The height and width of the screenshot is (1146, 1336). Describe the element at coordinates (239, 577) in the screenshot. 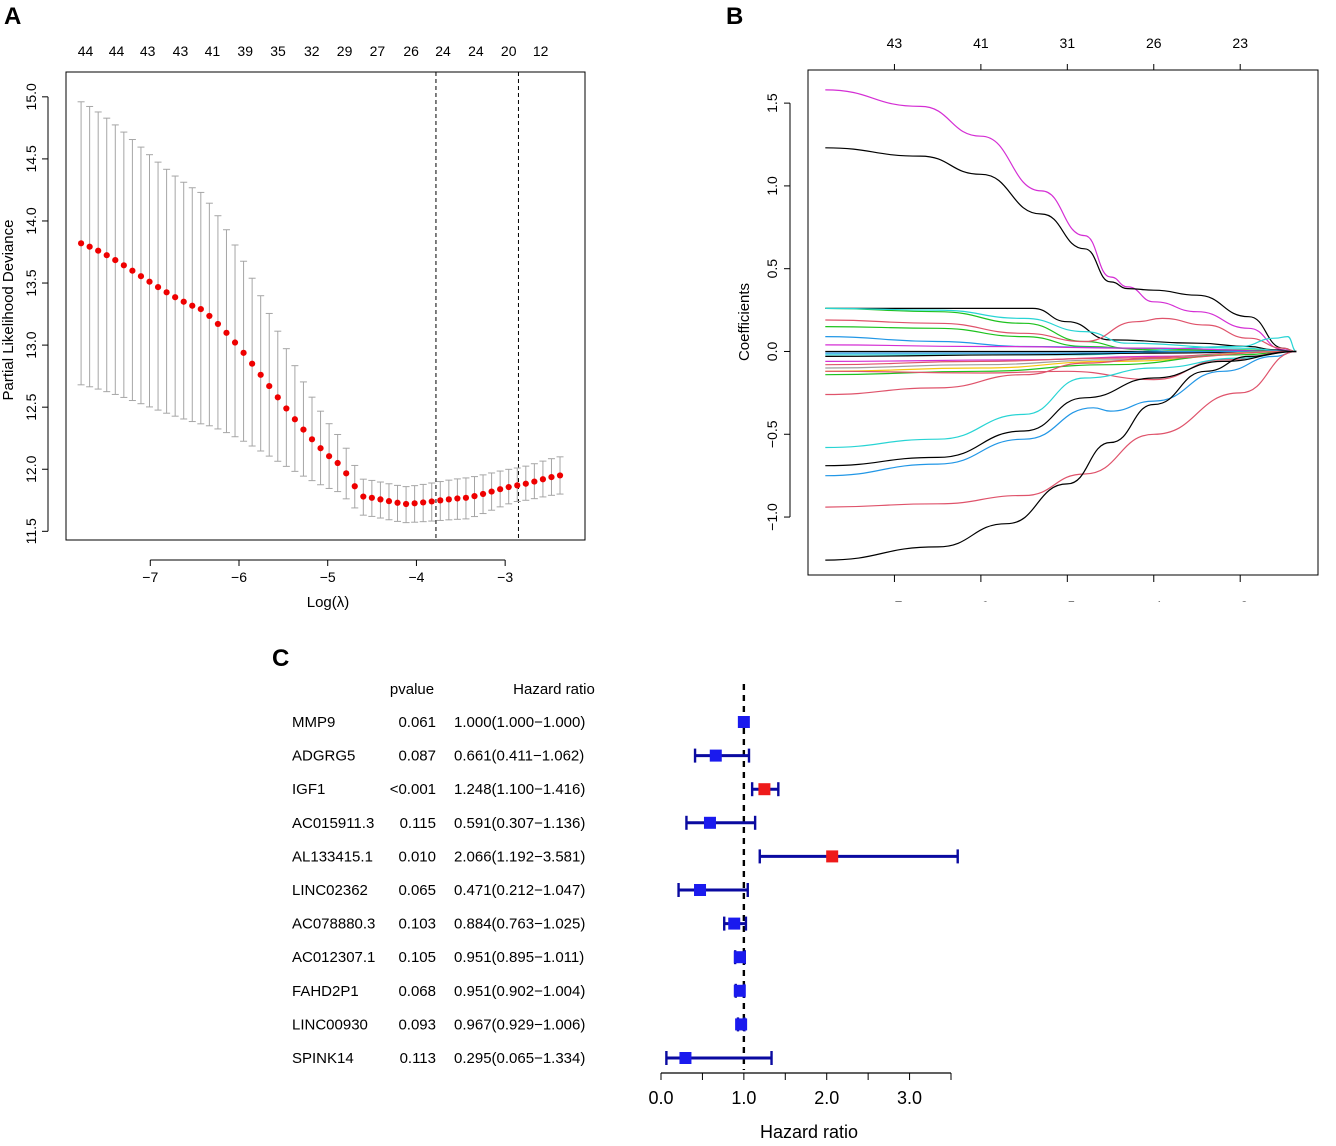

I see `cv-x-tick-label: −6` at that location.